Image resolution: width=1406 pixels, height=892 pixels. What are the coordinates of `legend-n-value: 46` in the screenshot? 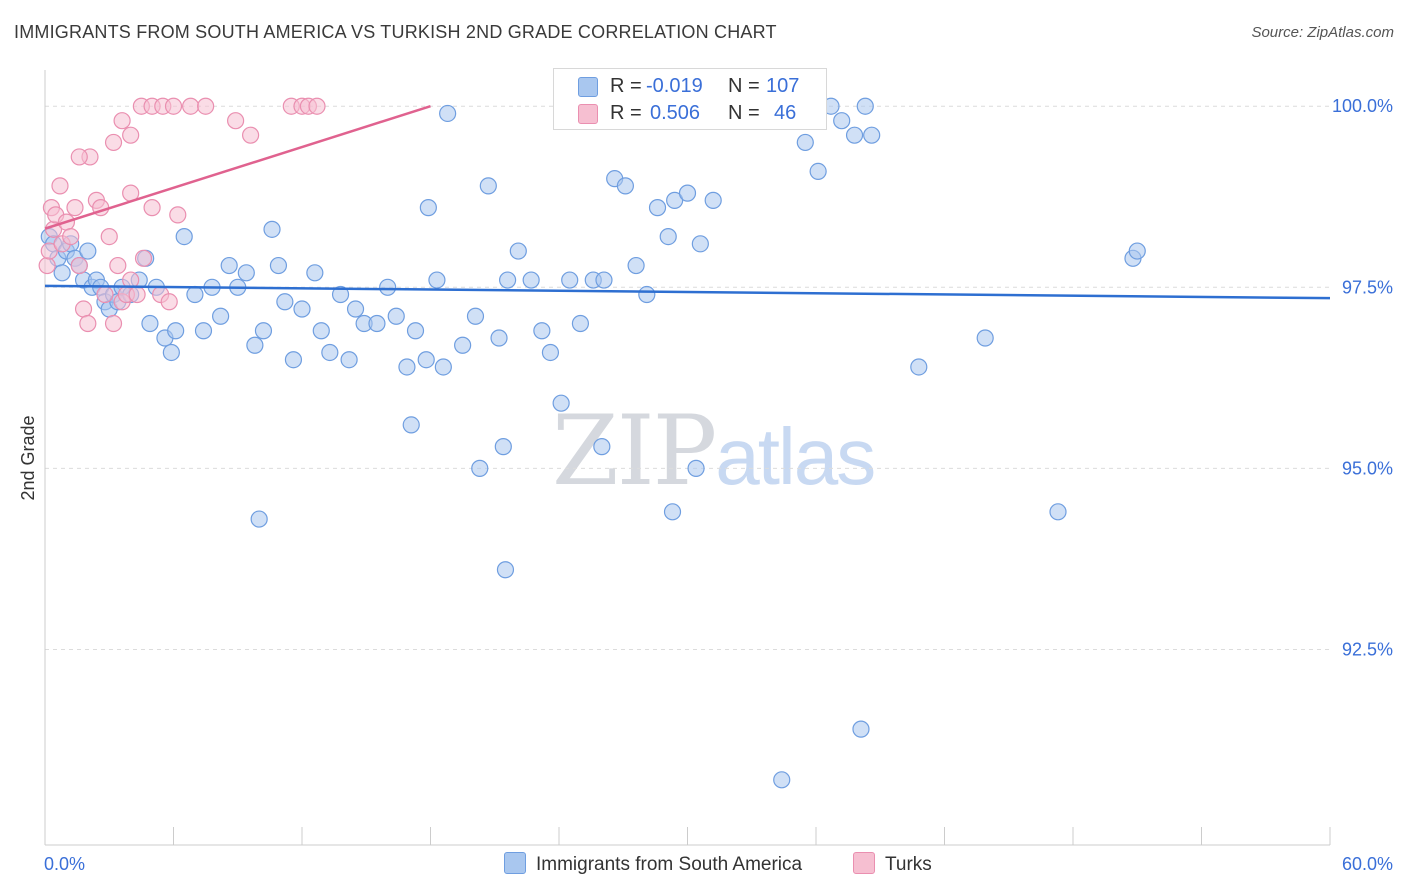 It's located at (785, 113).